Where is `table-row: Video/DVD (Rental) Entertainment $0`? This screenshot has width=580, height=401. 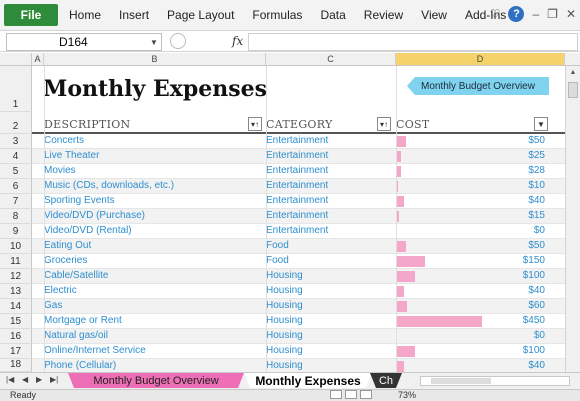 table-row: Video/DVD (Rental) Entertainment $0 is located at coordinates (298, 231).